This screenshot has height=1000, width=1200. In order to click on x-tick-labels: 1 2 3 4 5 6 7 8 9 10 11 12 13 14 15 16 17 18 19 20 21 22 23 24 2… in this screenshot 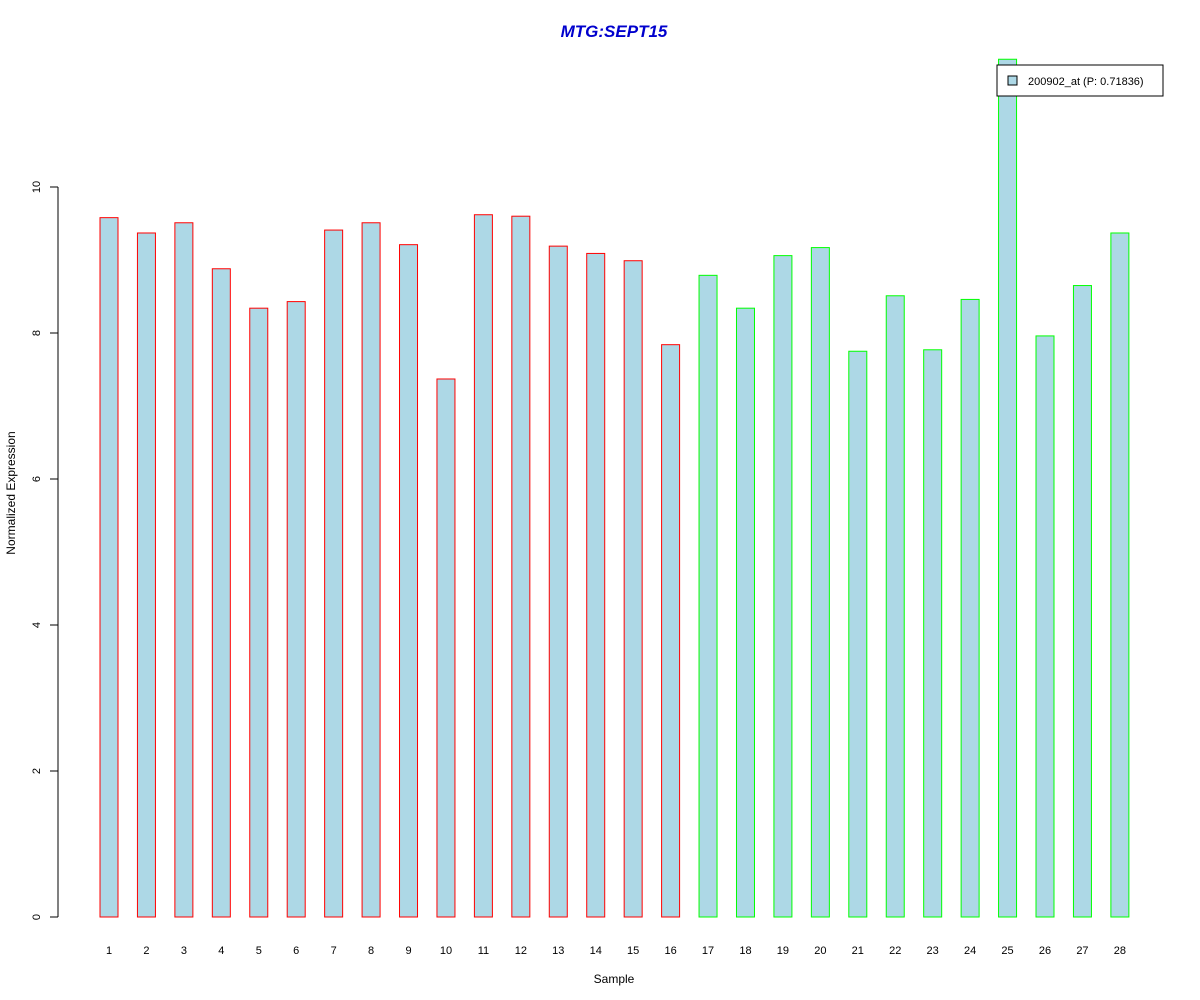, I will do `click(616, 951)`.